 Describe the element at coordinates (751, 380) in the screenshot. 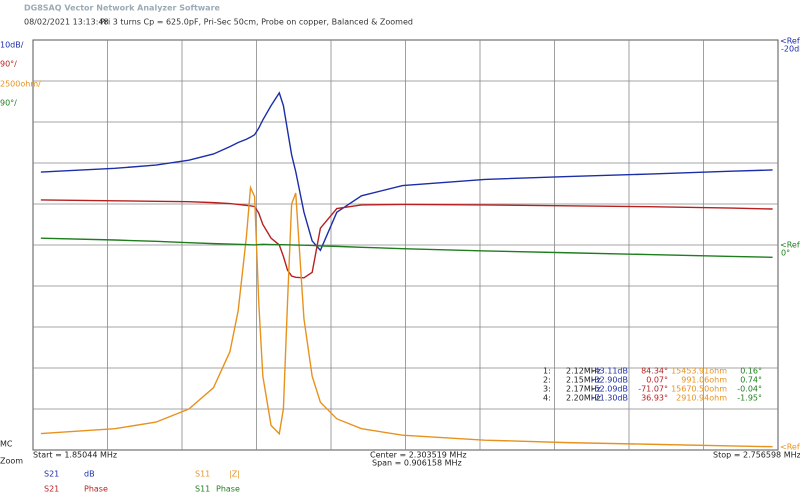

I see `marker-s11-phase: 0.74°` at that location.